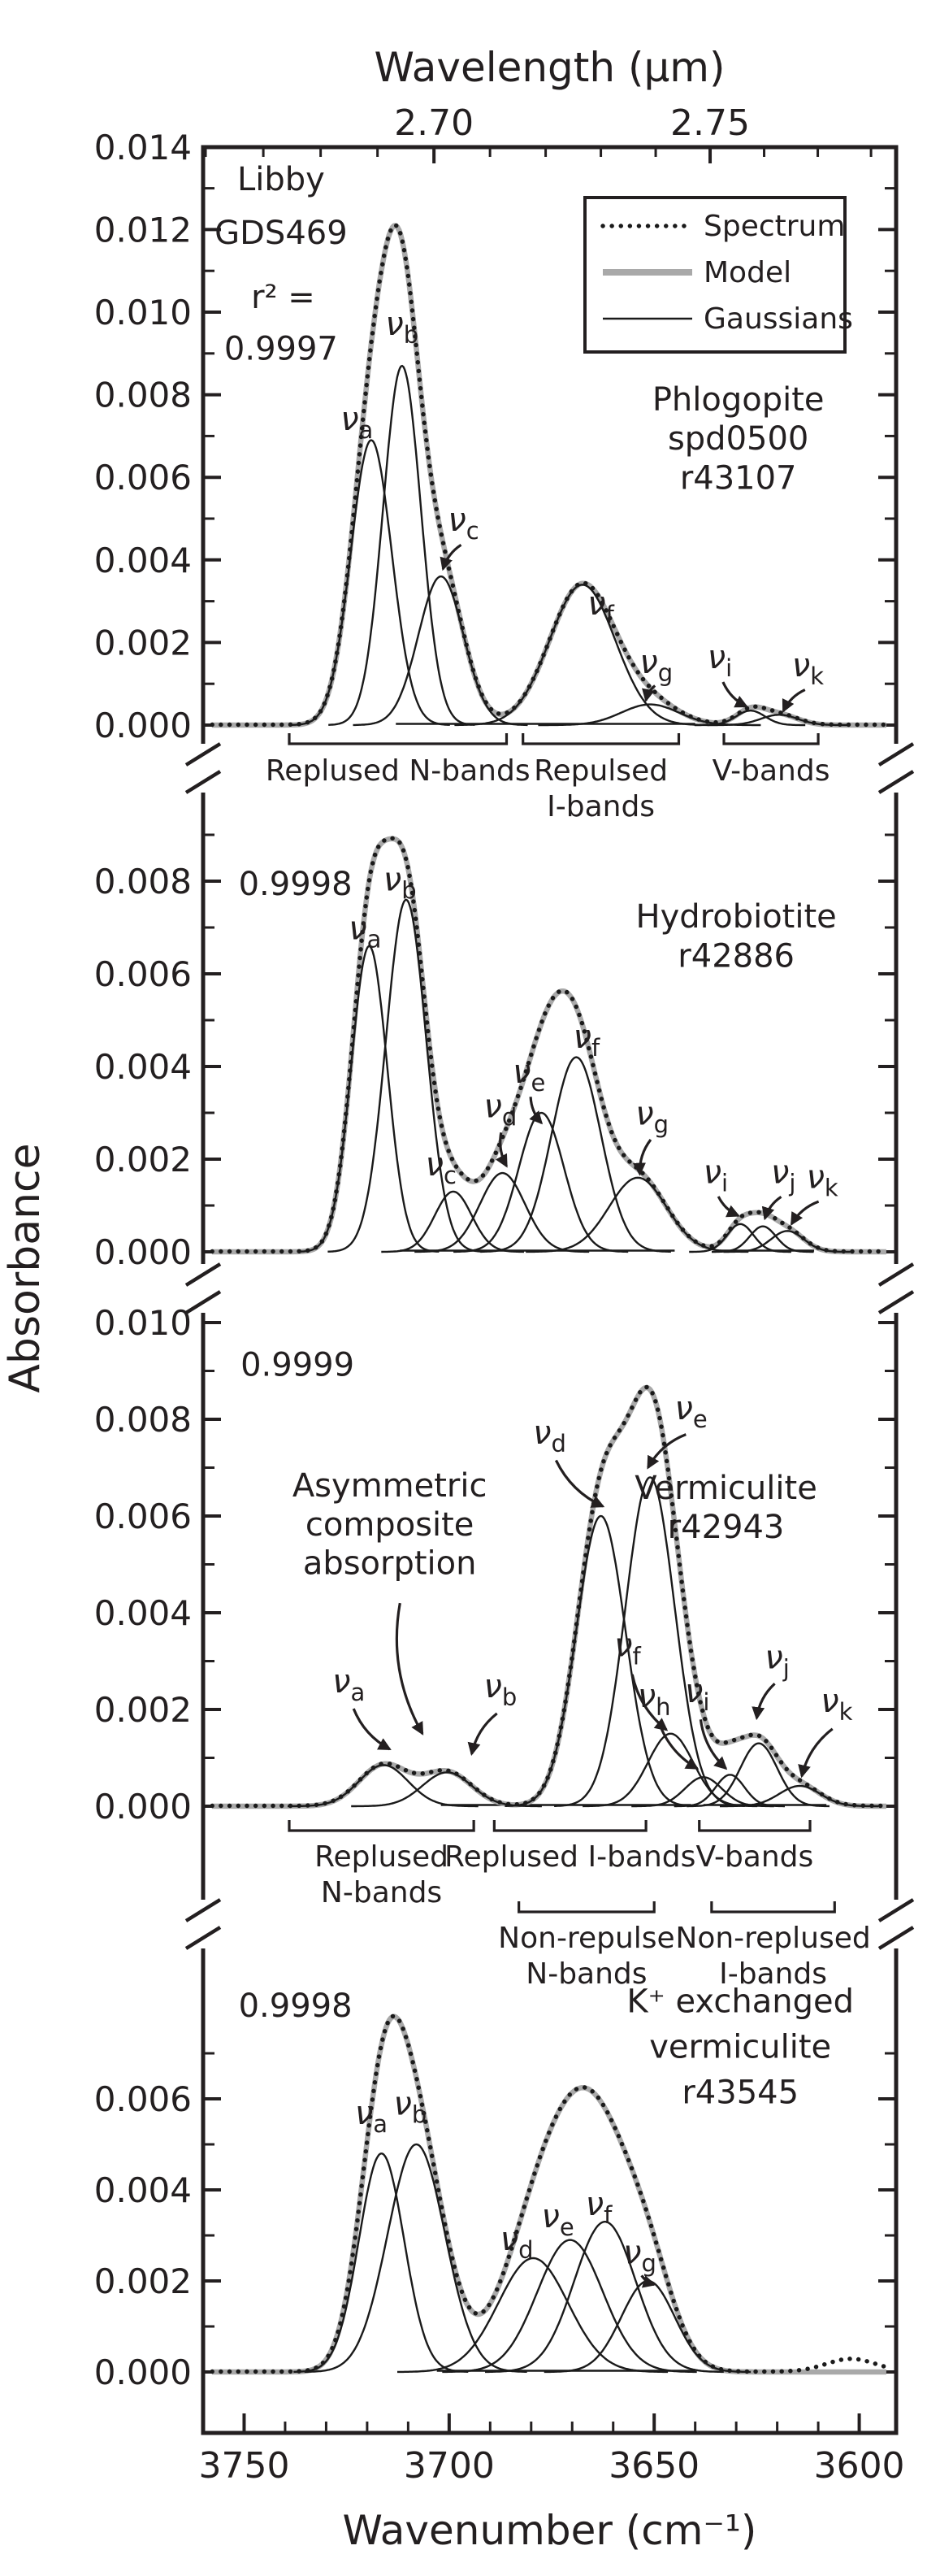 The height and width of the screenshot is (2576, 940). What do you see at coordinates (654, 2466) in the screenshot?
I see `wavenumber-tick-label: 3650` at bounding box center [654, 2466].